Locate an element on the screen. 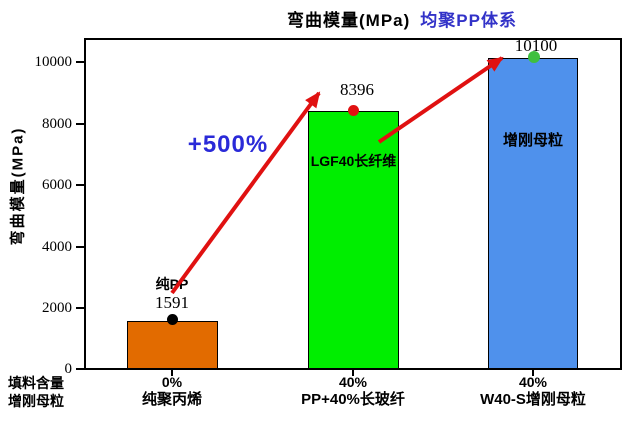 This screenshot has width=629, height=421. bar3-value-label: 10100 is located at coordinates (536, 45).